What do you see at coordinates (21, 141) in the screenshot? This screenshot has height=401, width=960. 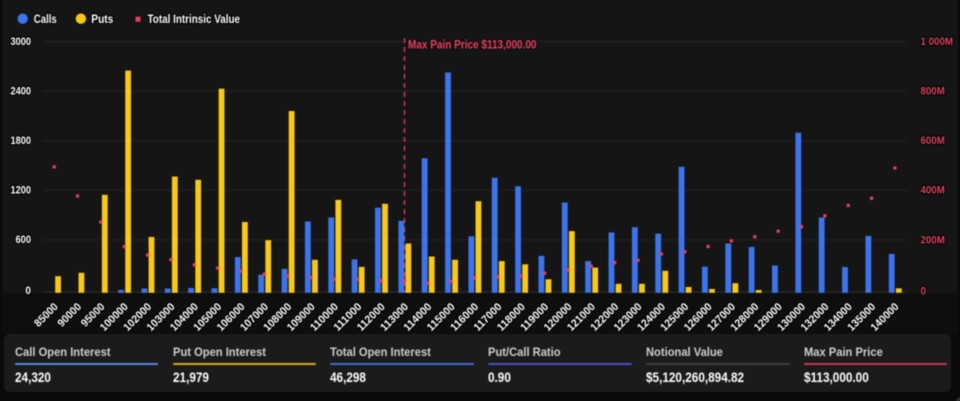 I see `svg-text: 1800` at bounding box center [21, 141].